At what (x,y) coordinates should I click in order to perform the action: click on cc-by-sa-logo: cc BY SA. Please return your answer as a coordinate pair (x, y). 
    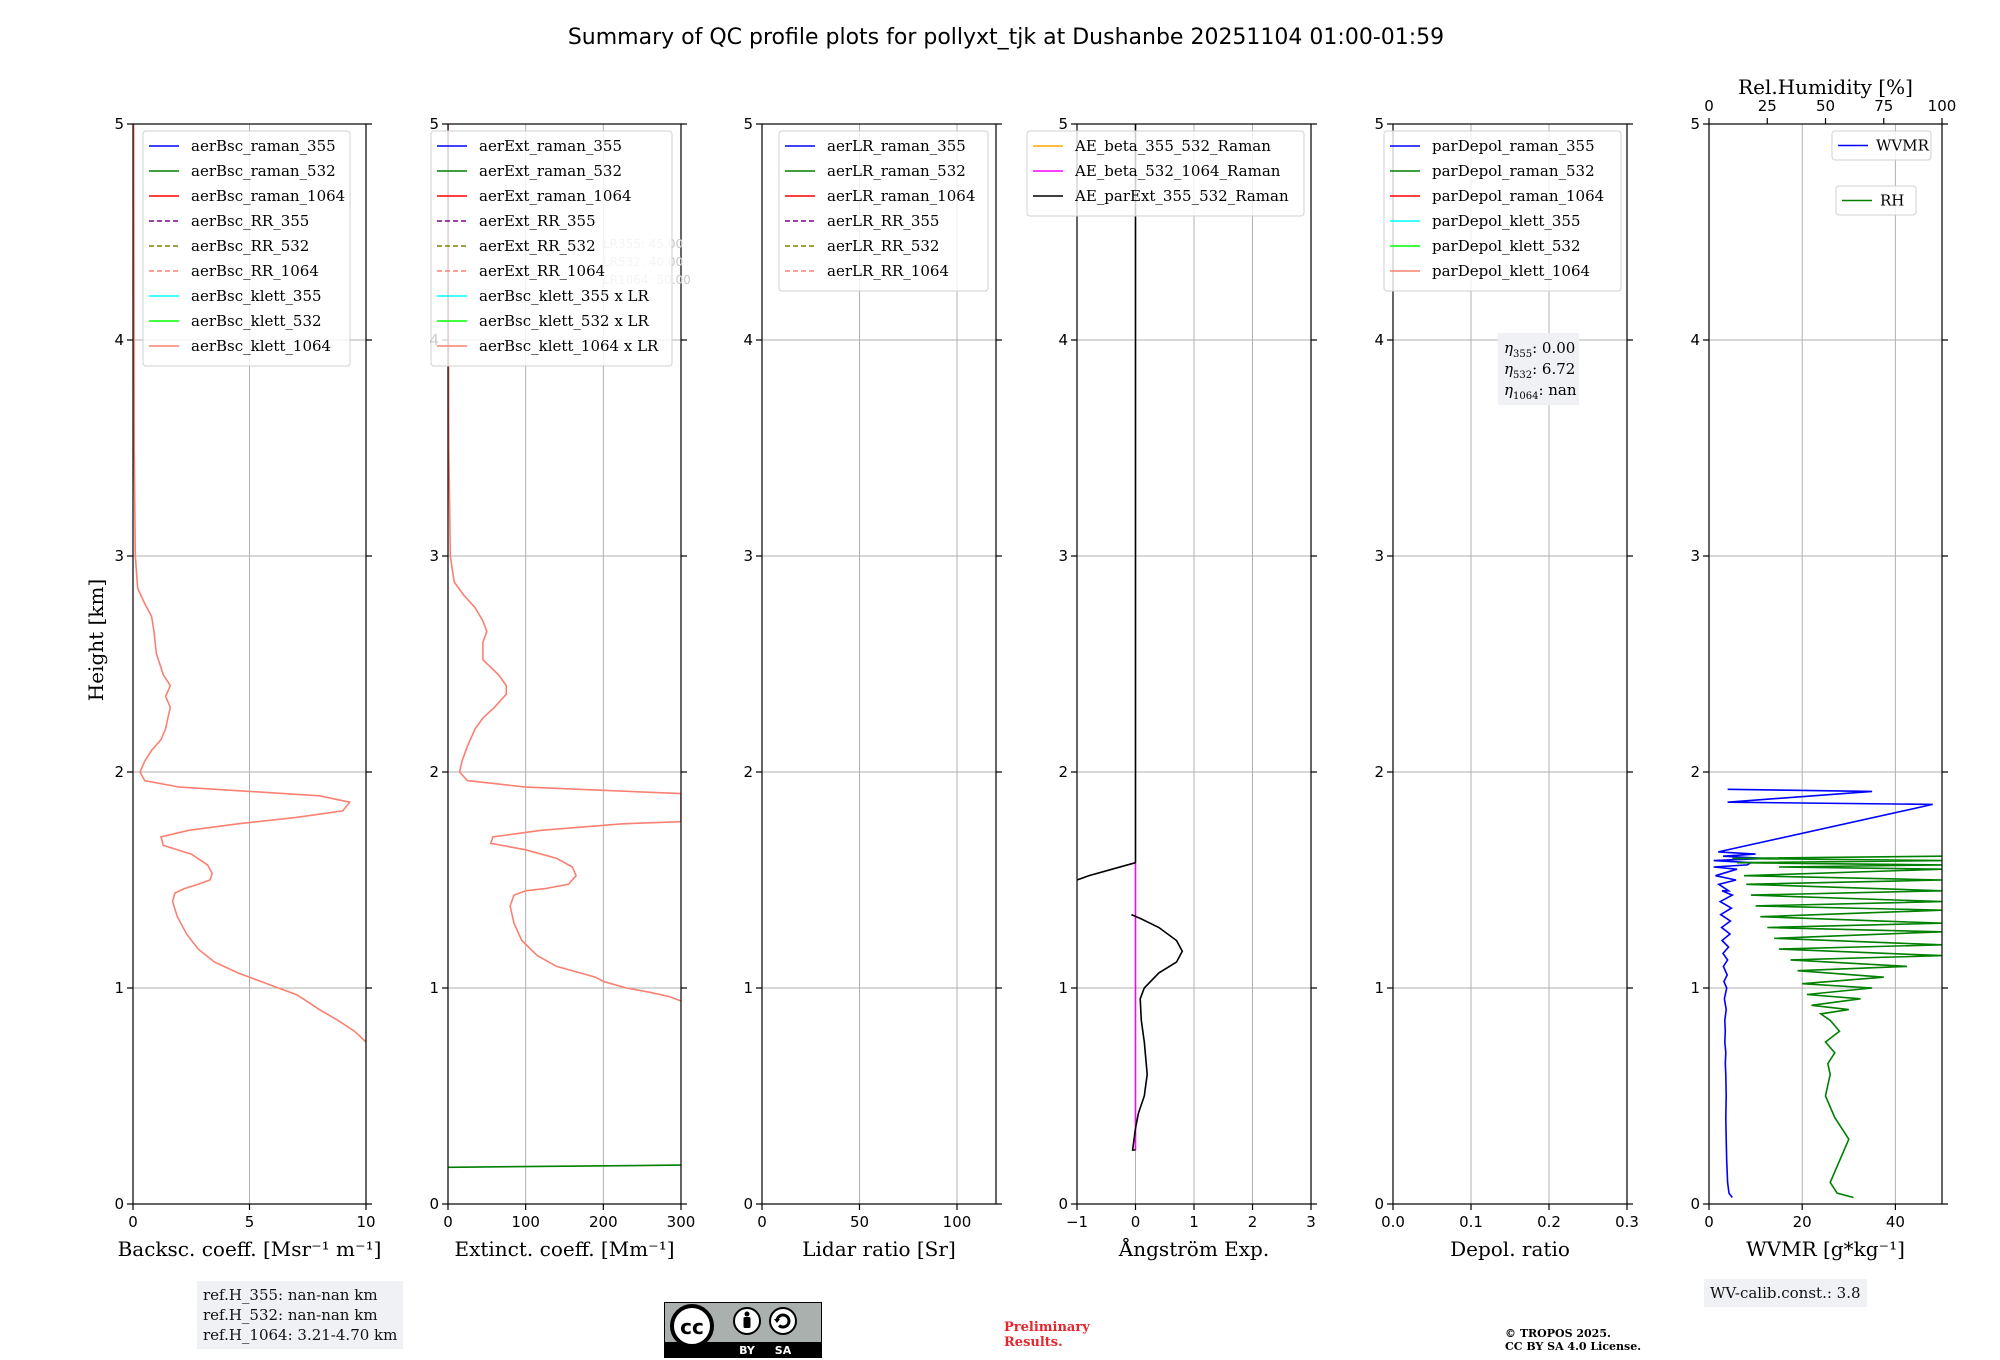
    Looking at the image, I should click on (743, 1330).